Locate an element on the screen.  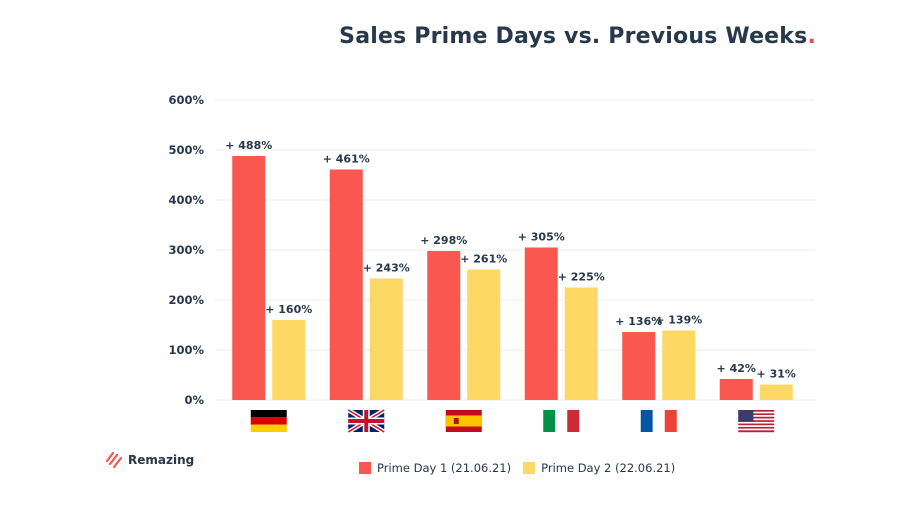
data-label: + 305% is located at coordinates (541, 237).